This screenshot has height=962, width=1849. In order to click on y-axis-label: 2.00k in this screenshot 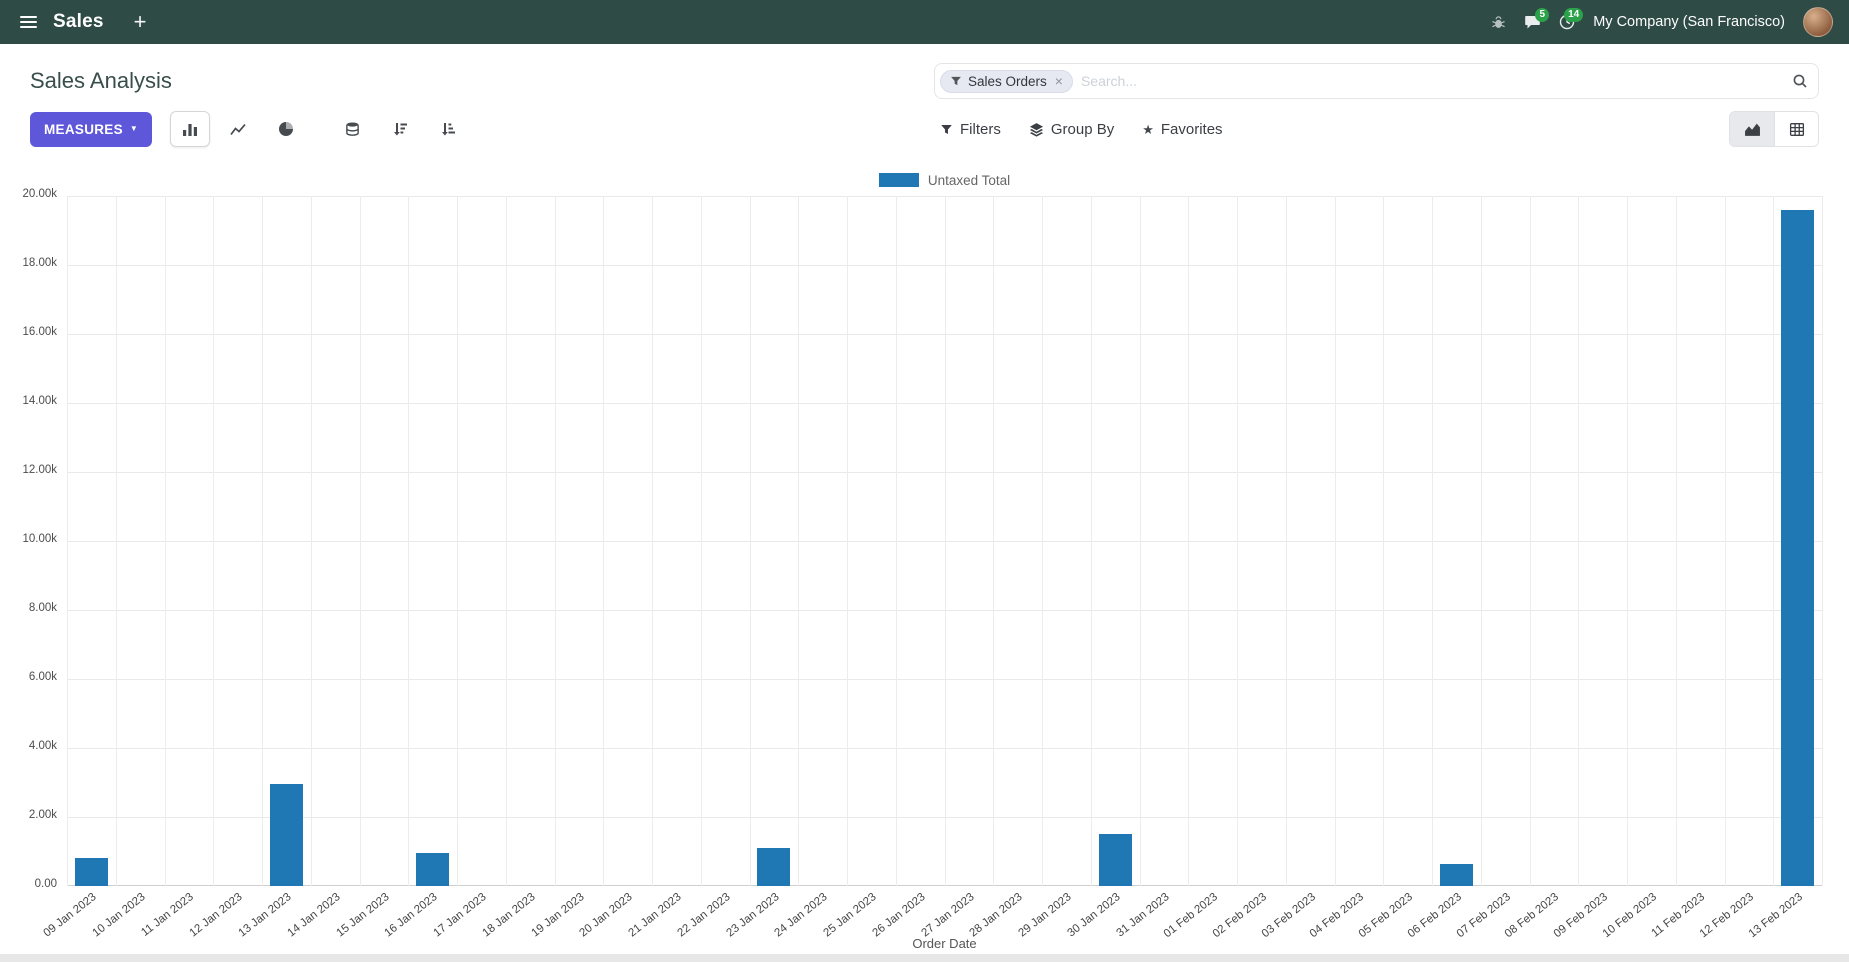, I will do `click(42, 815)`.